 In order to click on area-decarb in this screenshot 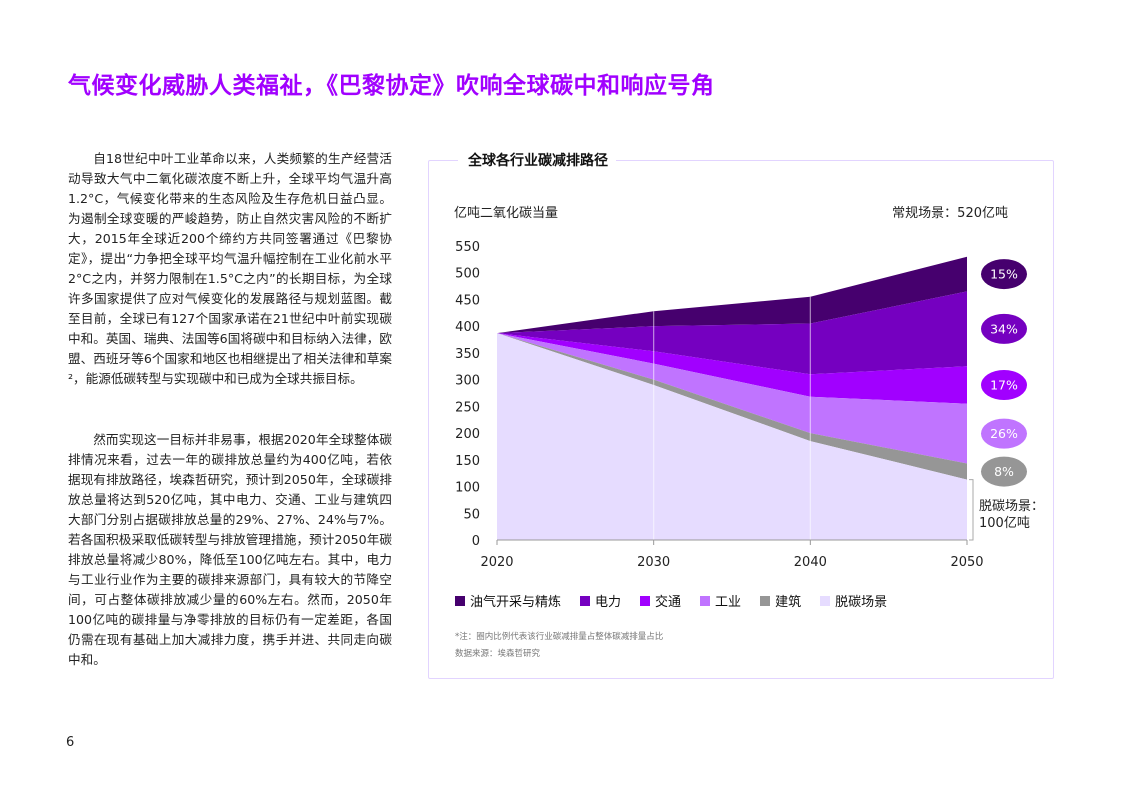, I will do `click(732, 436)`.